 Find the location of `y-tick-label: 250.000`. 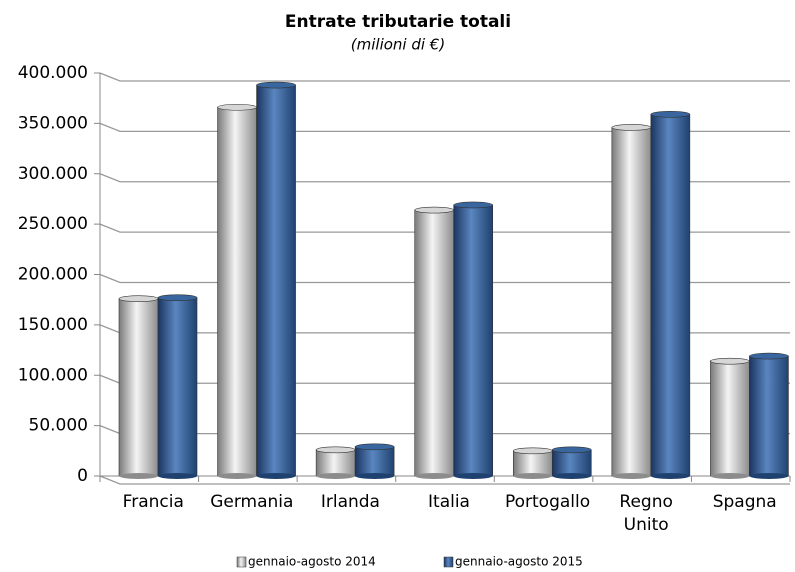

y-tick-label: 250.000 is located at coordinates (53, 224).